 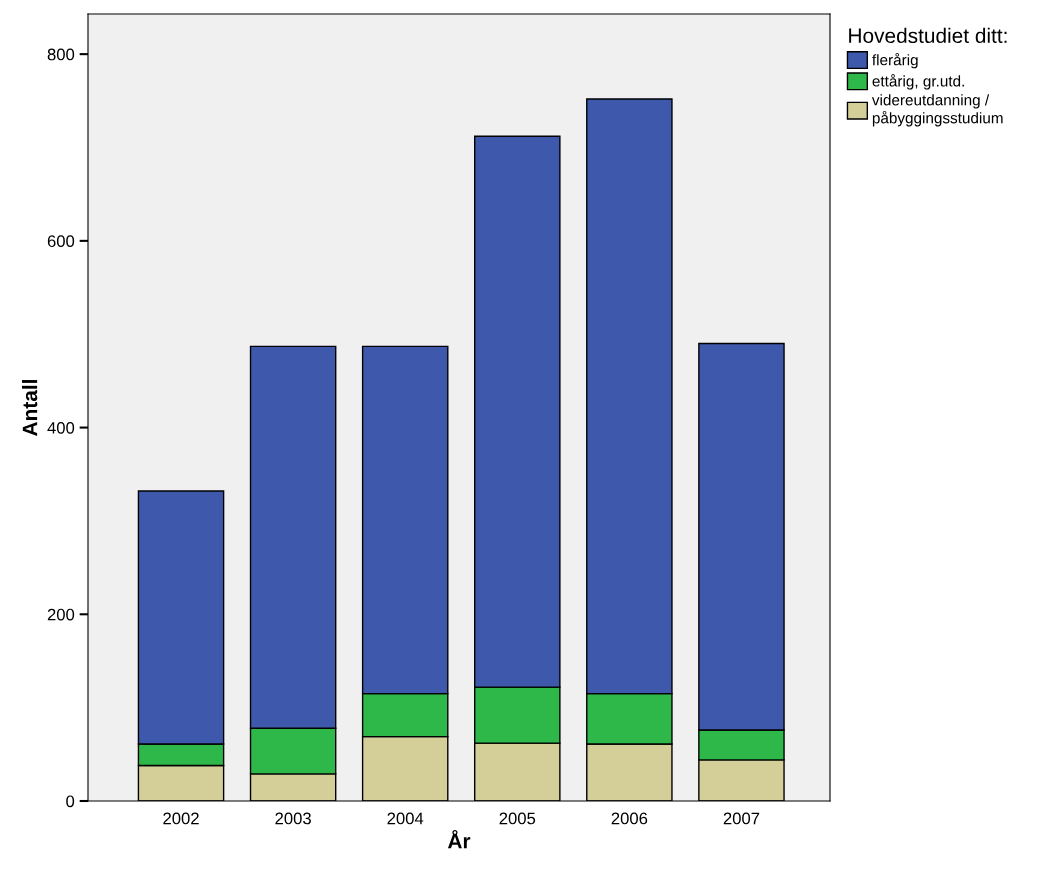 I want to click on x-tick-label: 2006, so click(x=629, y=818).